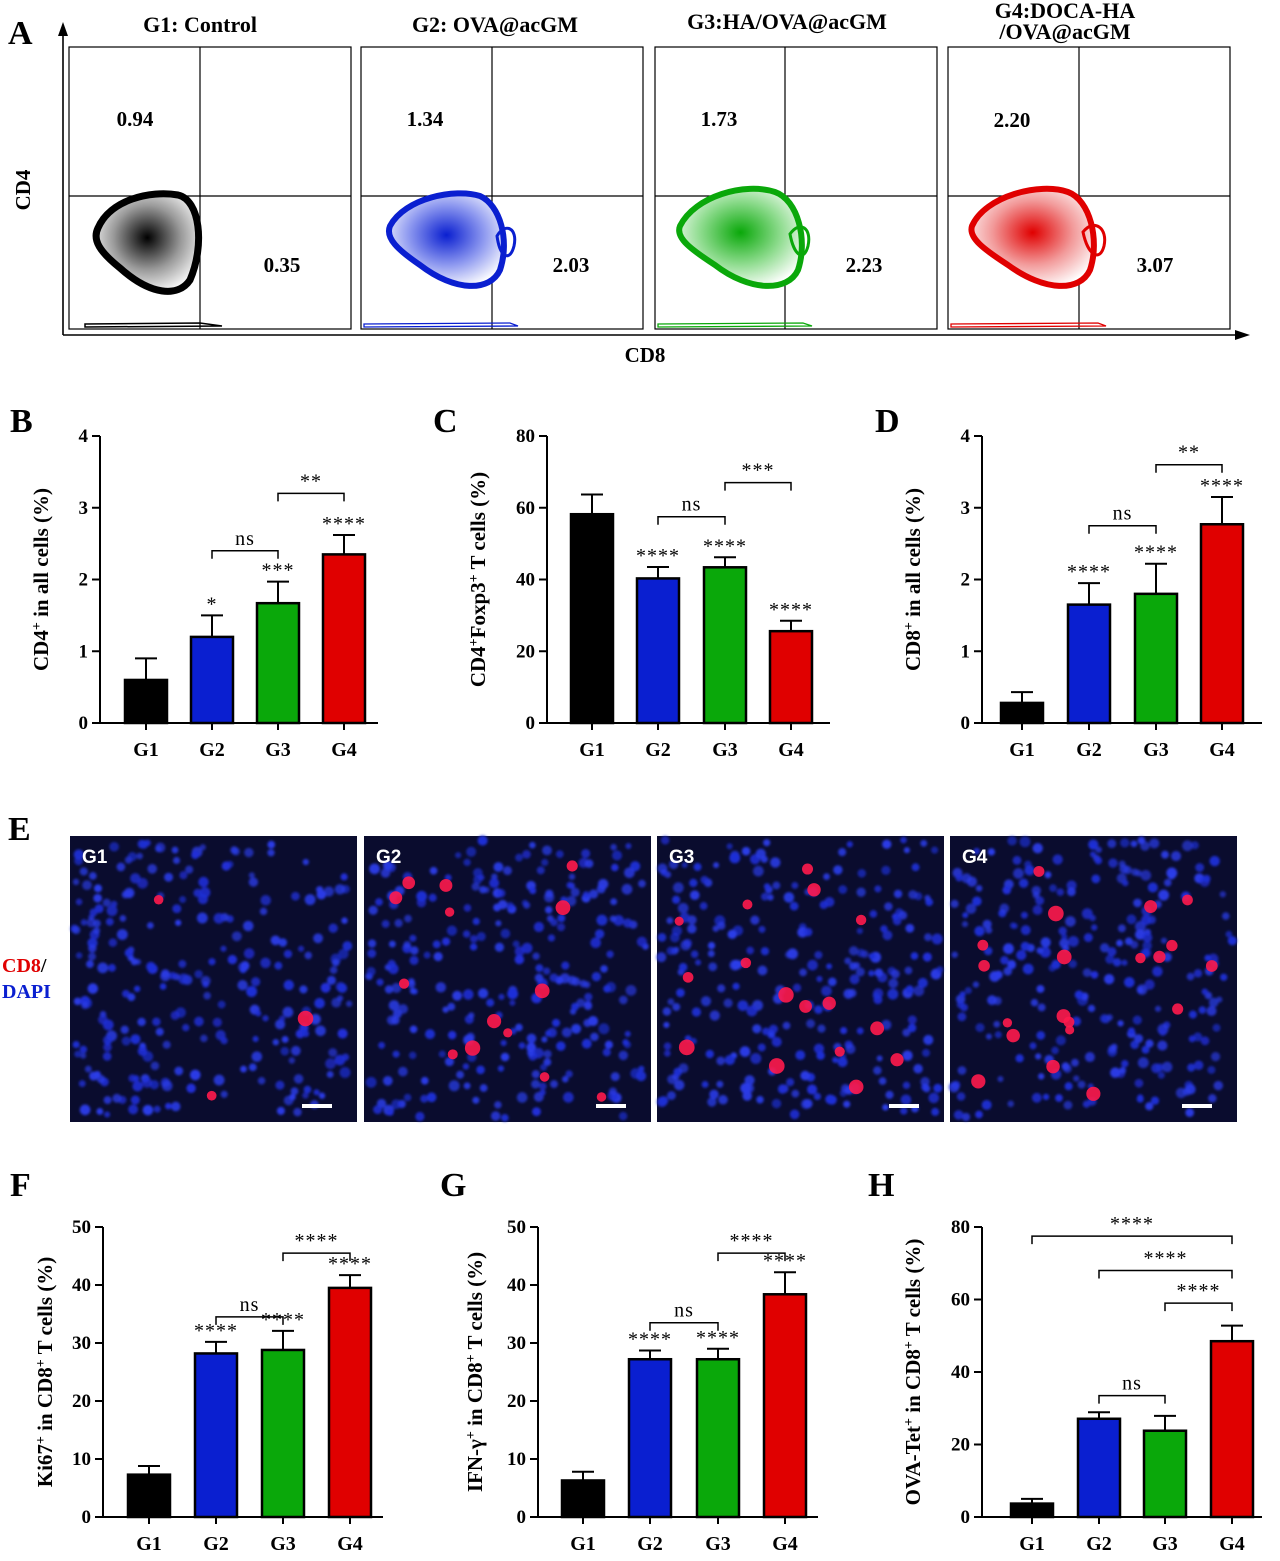 The width and height of the screenshot is (1280, 1561). Describe the element at coordinates (966, 580) in the screenshot. I see `y-tick-label: 2` at that location.